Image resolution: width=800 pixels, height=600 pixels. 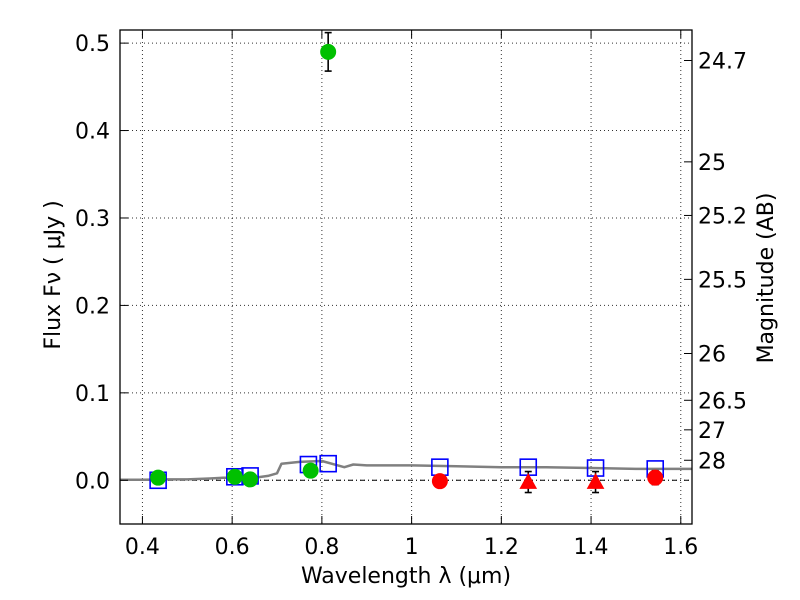 What do you see at coordinates (232, 547) in the screenshot?
I see `x-tick-label: 0.6` at bounding box center [232, 547].